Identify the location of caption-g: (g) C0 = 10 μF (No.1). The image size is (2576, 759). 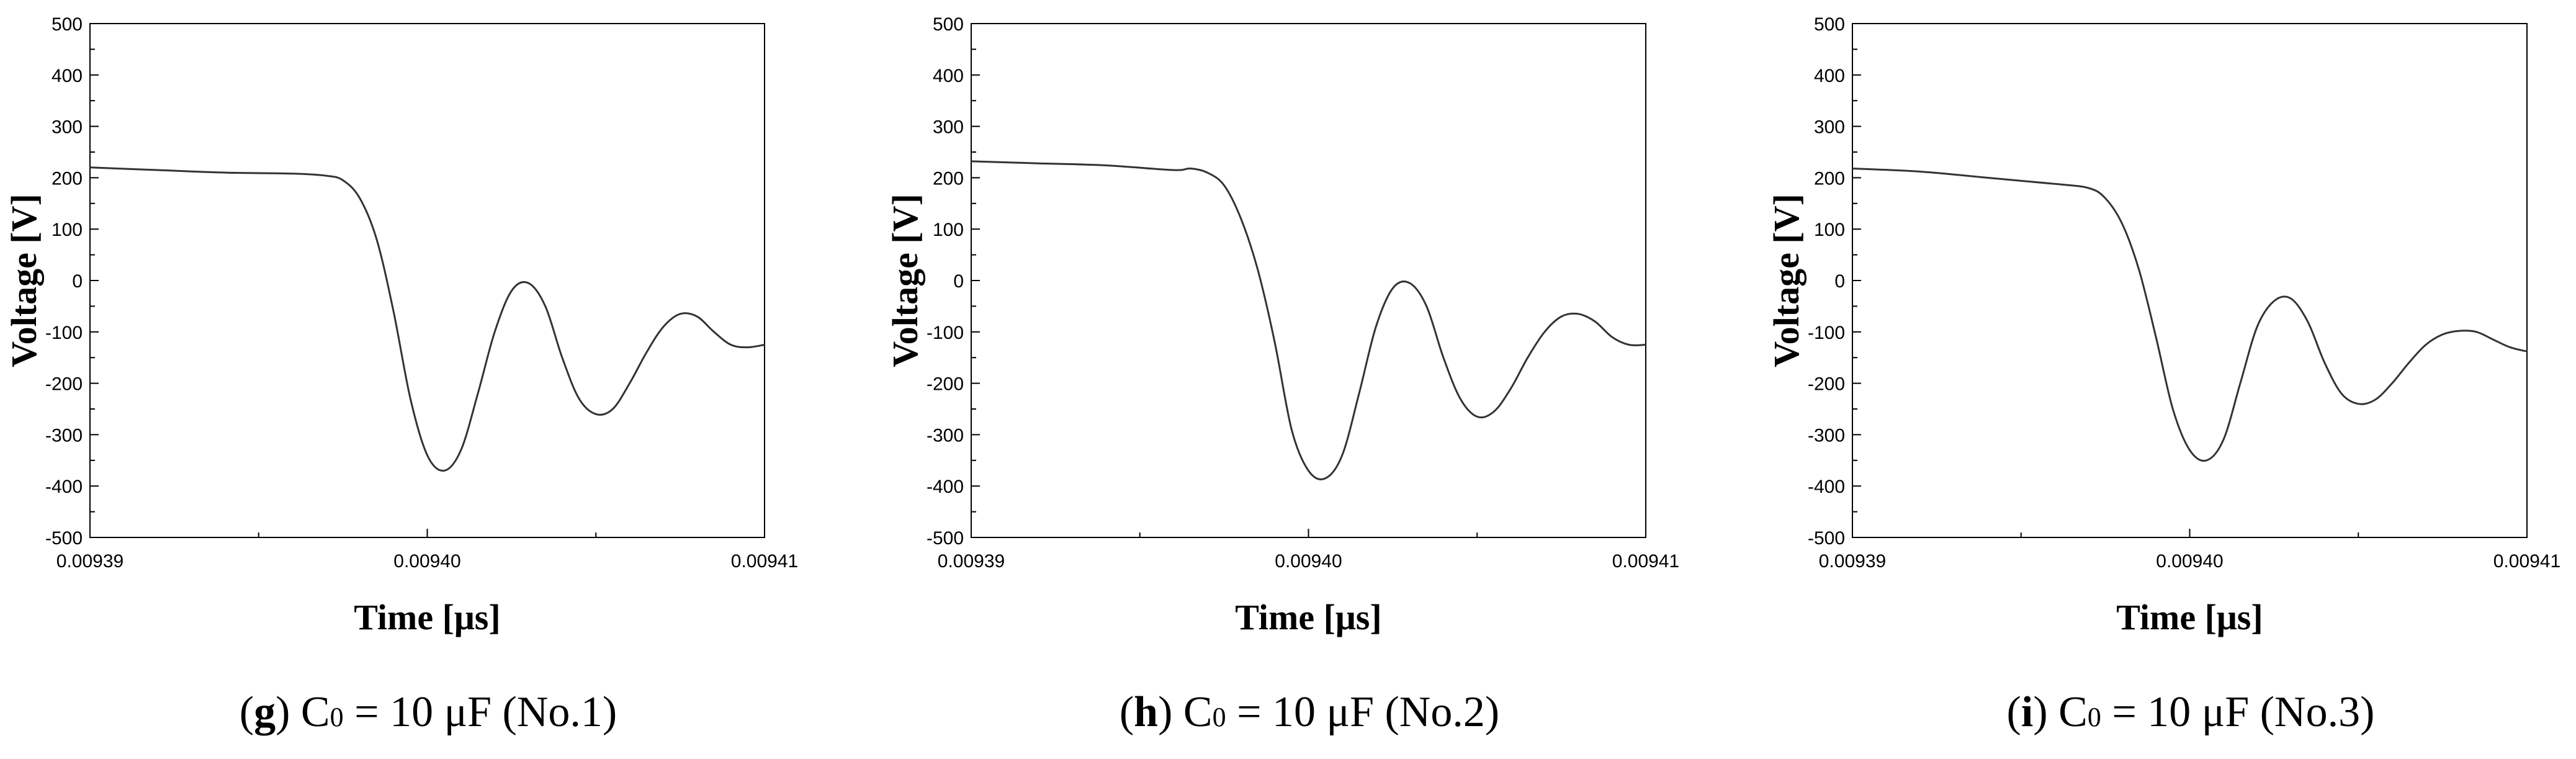
(428, 712).